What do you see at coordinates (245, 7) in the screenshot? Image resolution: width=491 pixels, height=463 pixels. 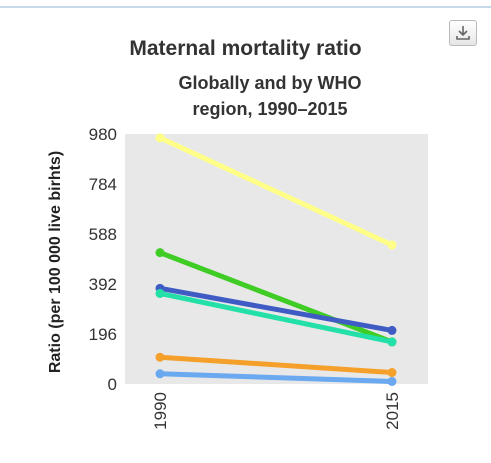 I see `top-divider` at bounding box center [245, 7].